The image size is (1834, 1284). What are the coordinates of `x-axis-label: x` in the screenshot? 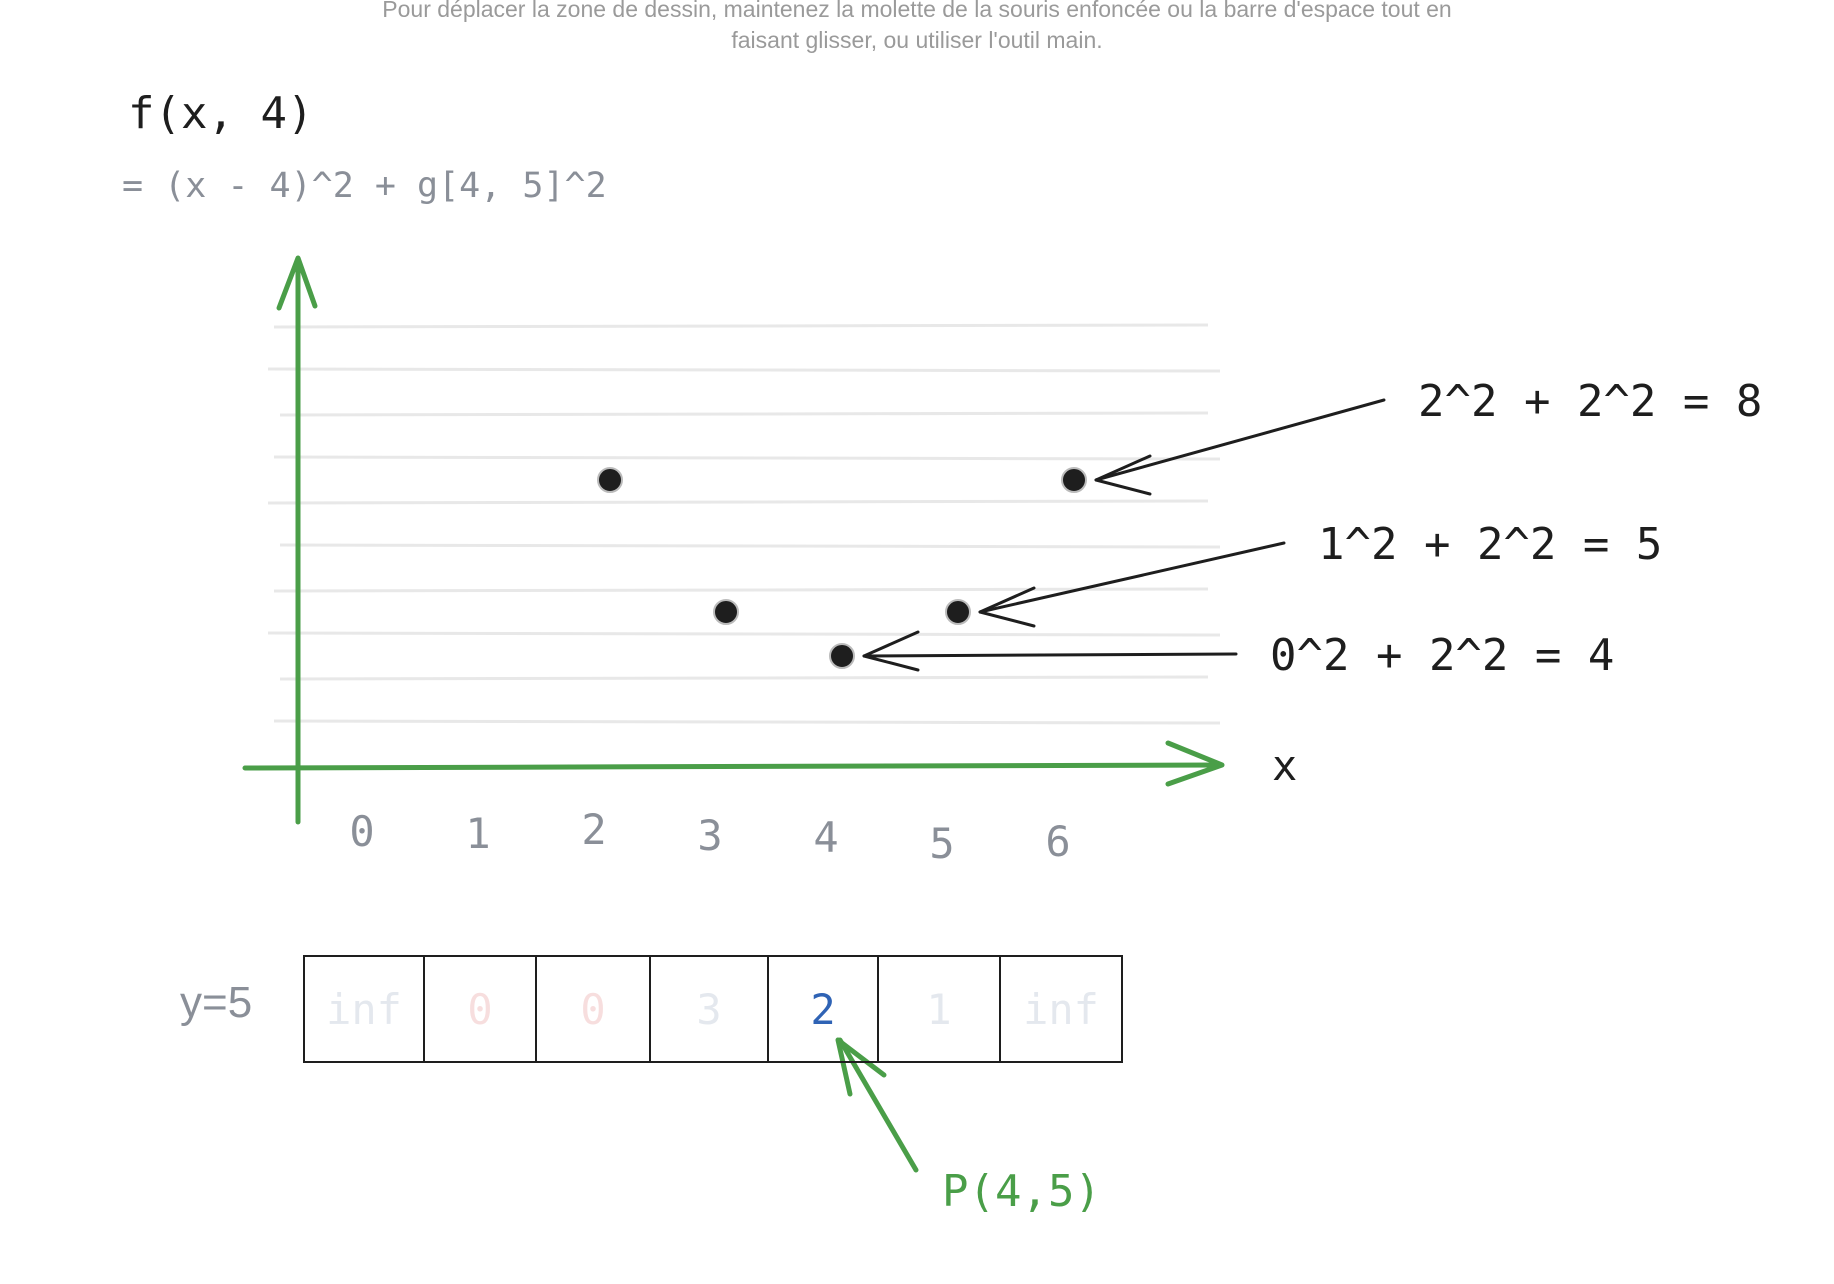 It's located at (1284, 765).